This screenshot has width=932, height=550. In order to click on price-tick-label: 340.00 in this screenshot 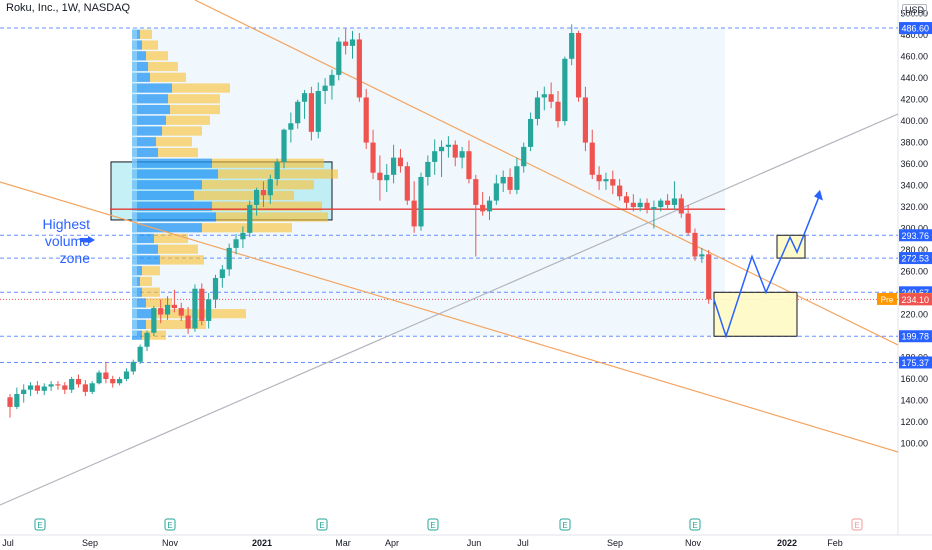, I will do `click(914, 186)`.